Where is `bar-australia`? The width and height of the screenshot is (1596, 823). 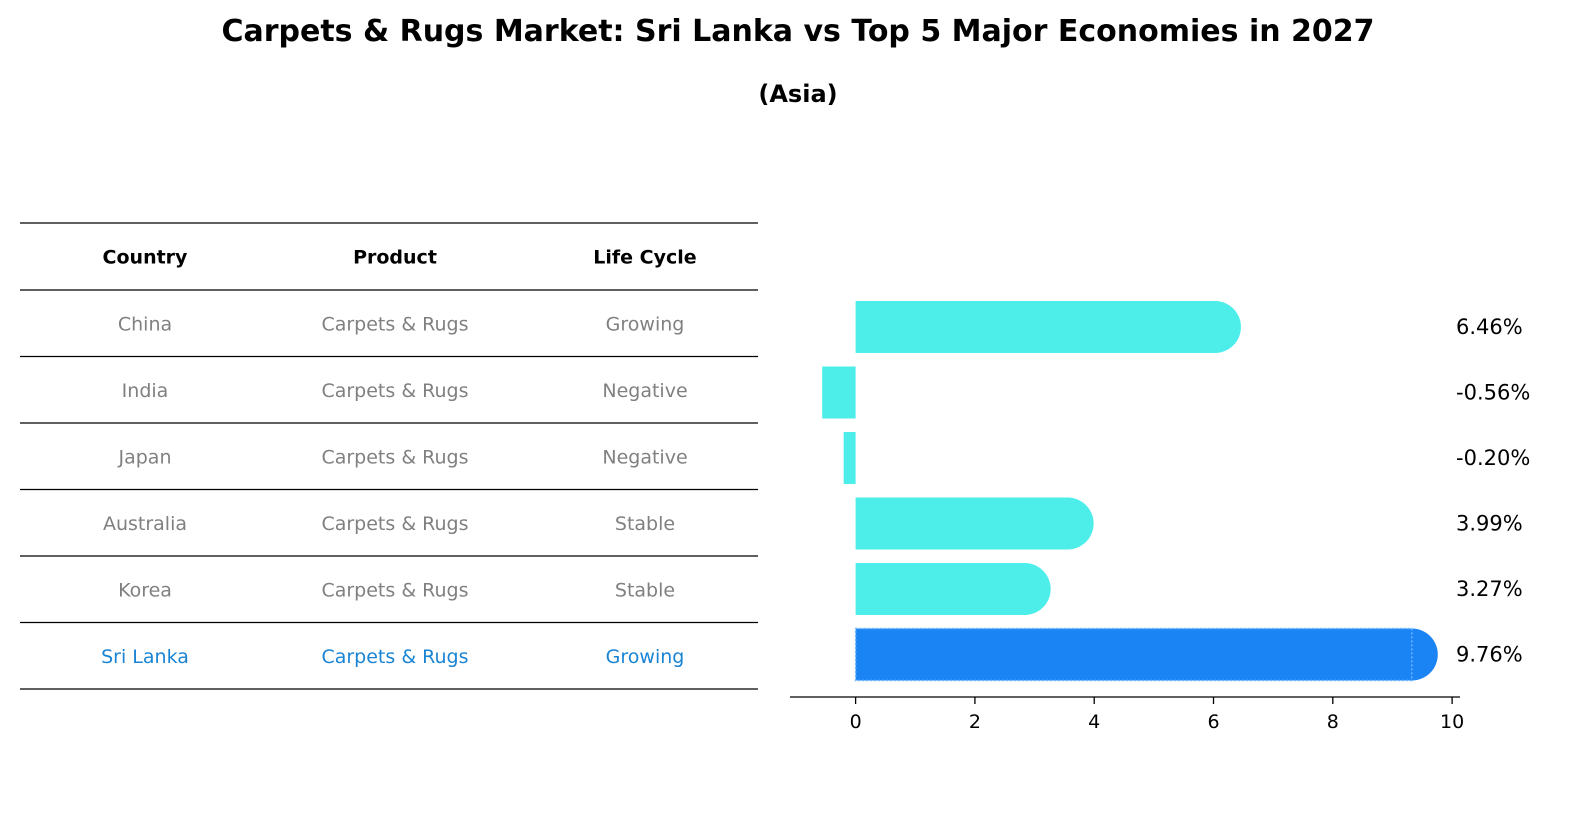 bar-australia is located at coordinates (974, 523).